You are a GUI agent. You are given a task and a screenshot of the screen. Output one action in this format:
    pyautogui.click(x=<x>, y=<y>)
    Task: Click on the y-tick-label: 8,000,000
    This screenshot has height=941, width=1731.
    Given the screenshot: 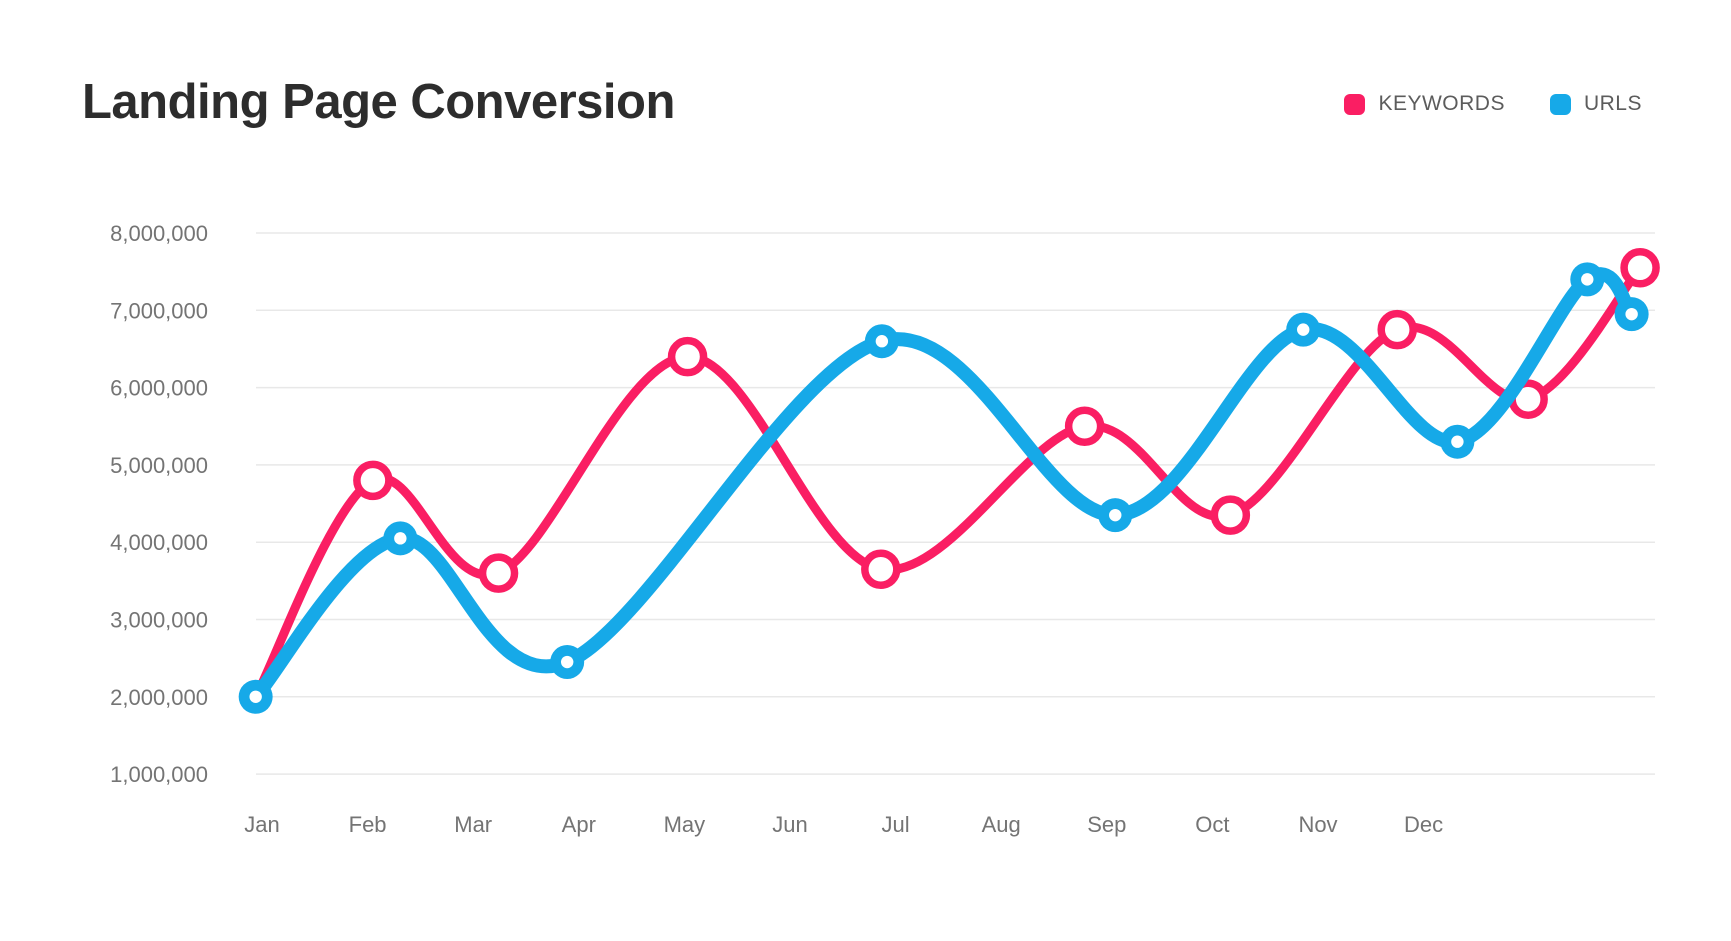 What is the action you would take?
    pyautogui.click(x=159, y=233)
    